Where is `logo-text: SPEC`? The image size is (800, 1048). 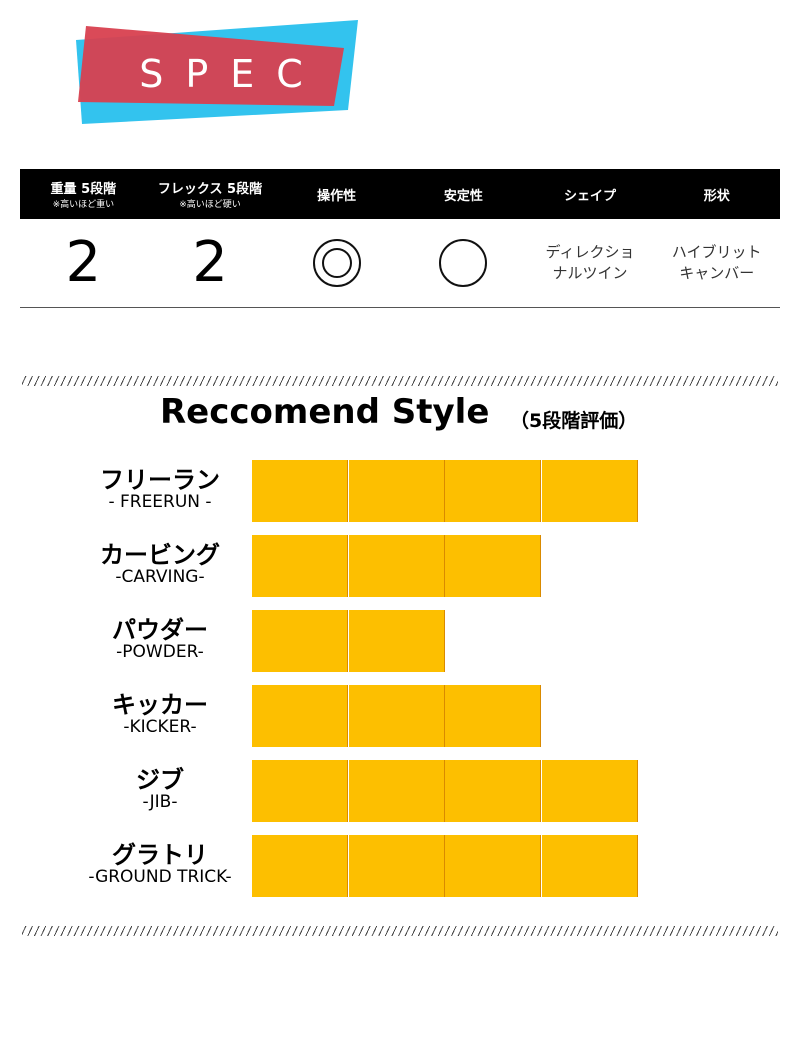
logo-text: SPEC is located at coordinates (232, 74).